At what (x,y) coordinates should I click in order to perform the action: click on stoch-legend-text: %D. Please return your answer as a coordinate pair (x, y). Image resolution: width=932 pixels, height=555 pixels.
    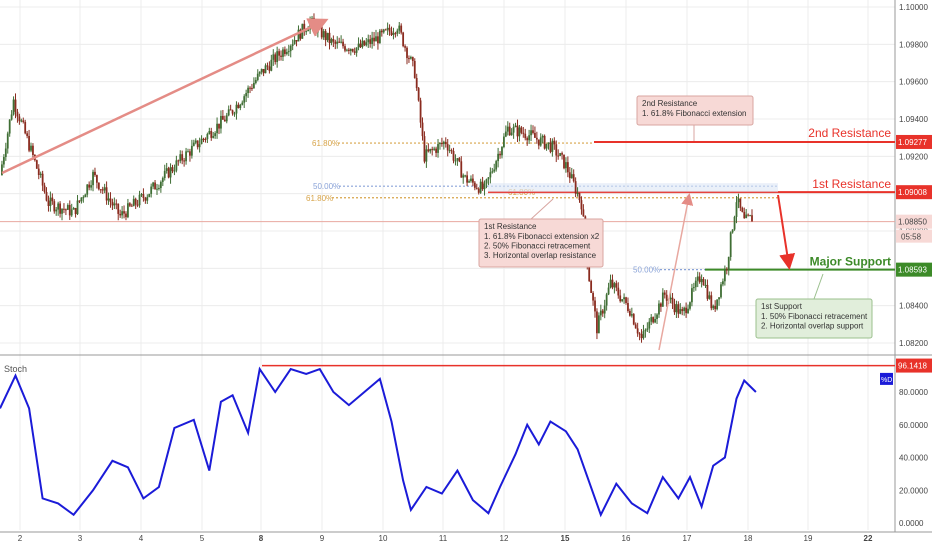
    Looking at the image, I should click on (886, 380).